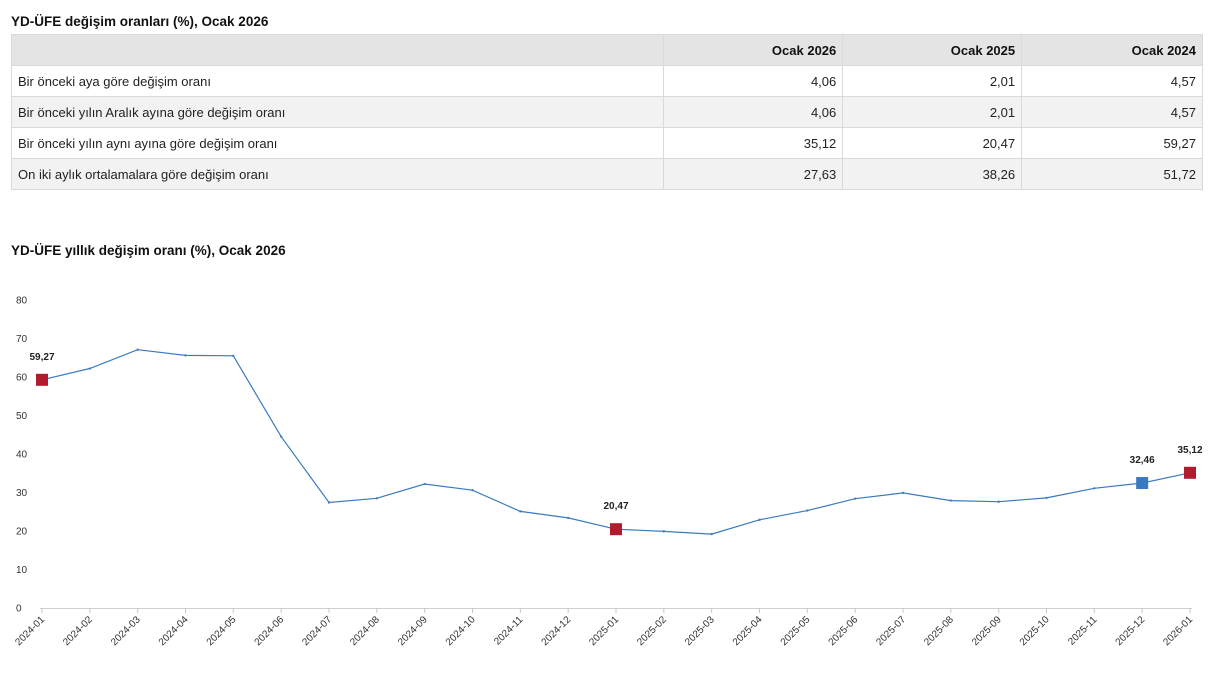  What do you see at coordinates (1083, 631) in the screenshot?
I see `x-tick-label: 2025-11` at bounding box center [1083, 631].